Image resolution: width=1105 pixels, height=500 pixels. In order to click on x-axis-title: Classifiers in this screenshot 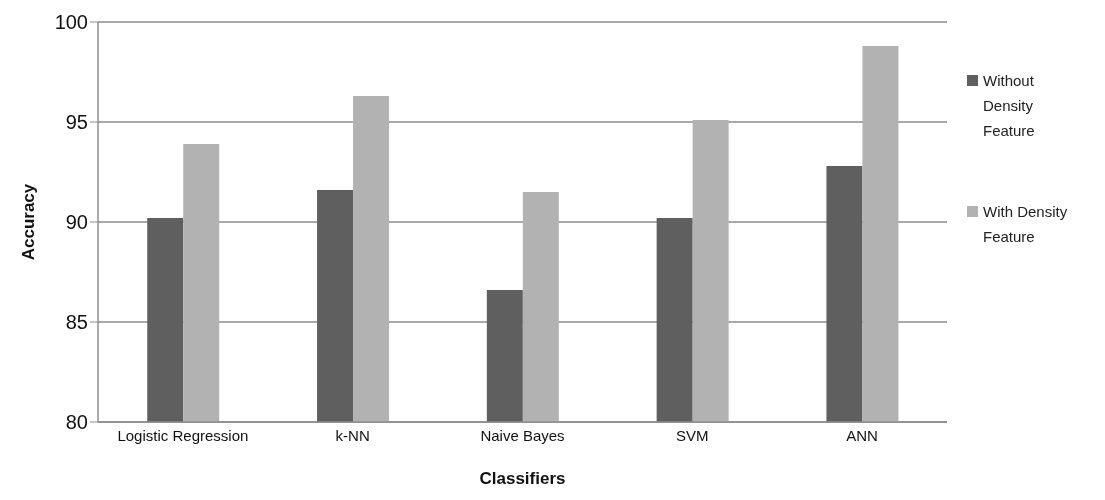, I will do `click(522, 479)`.